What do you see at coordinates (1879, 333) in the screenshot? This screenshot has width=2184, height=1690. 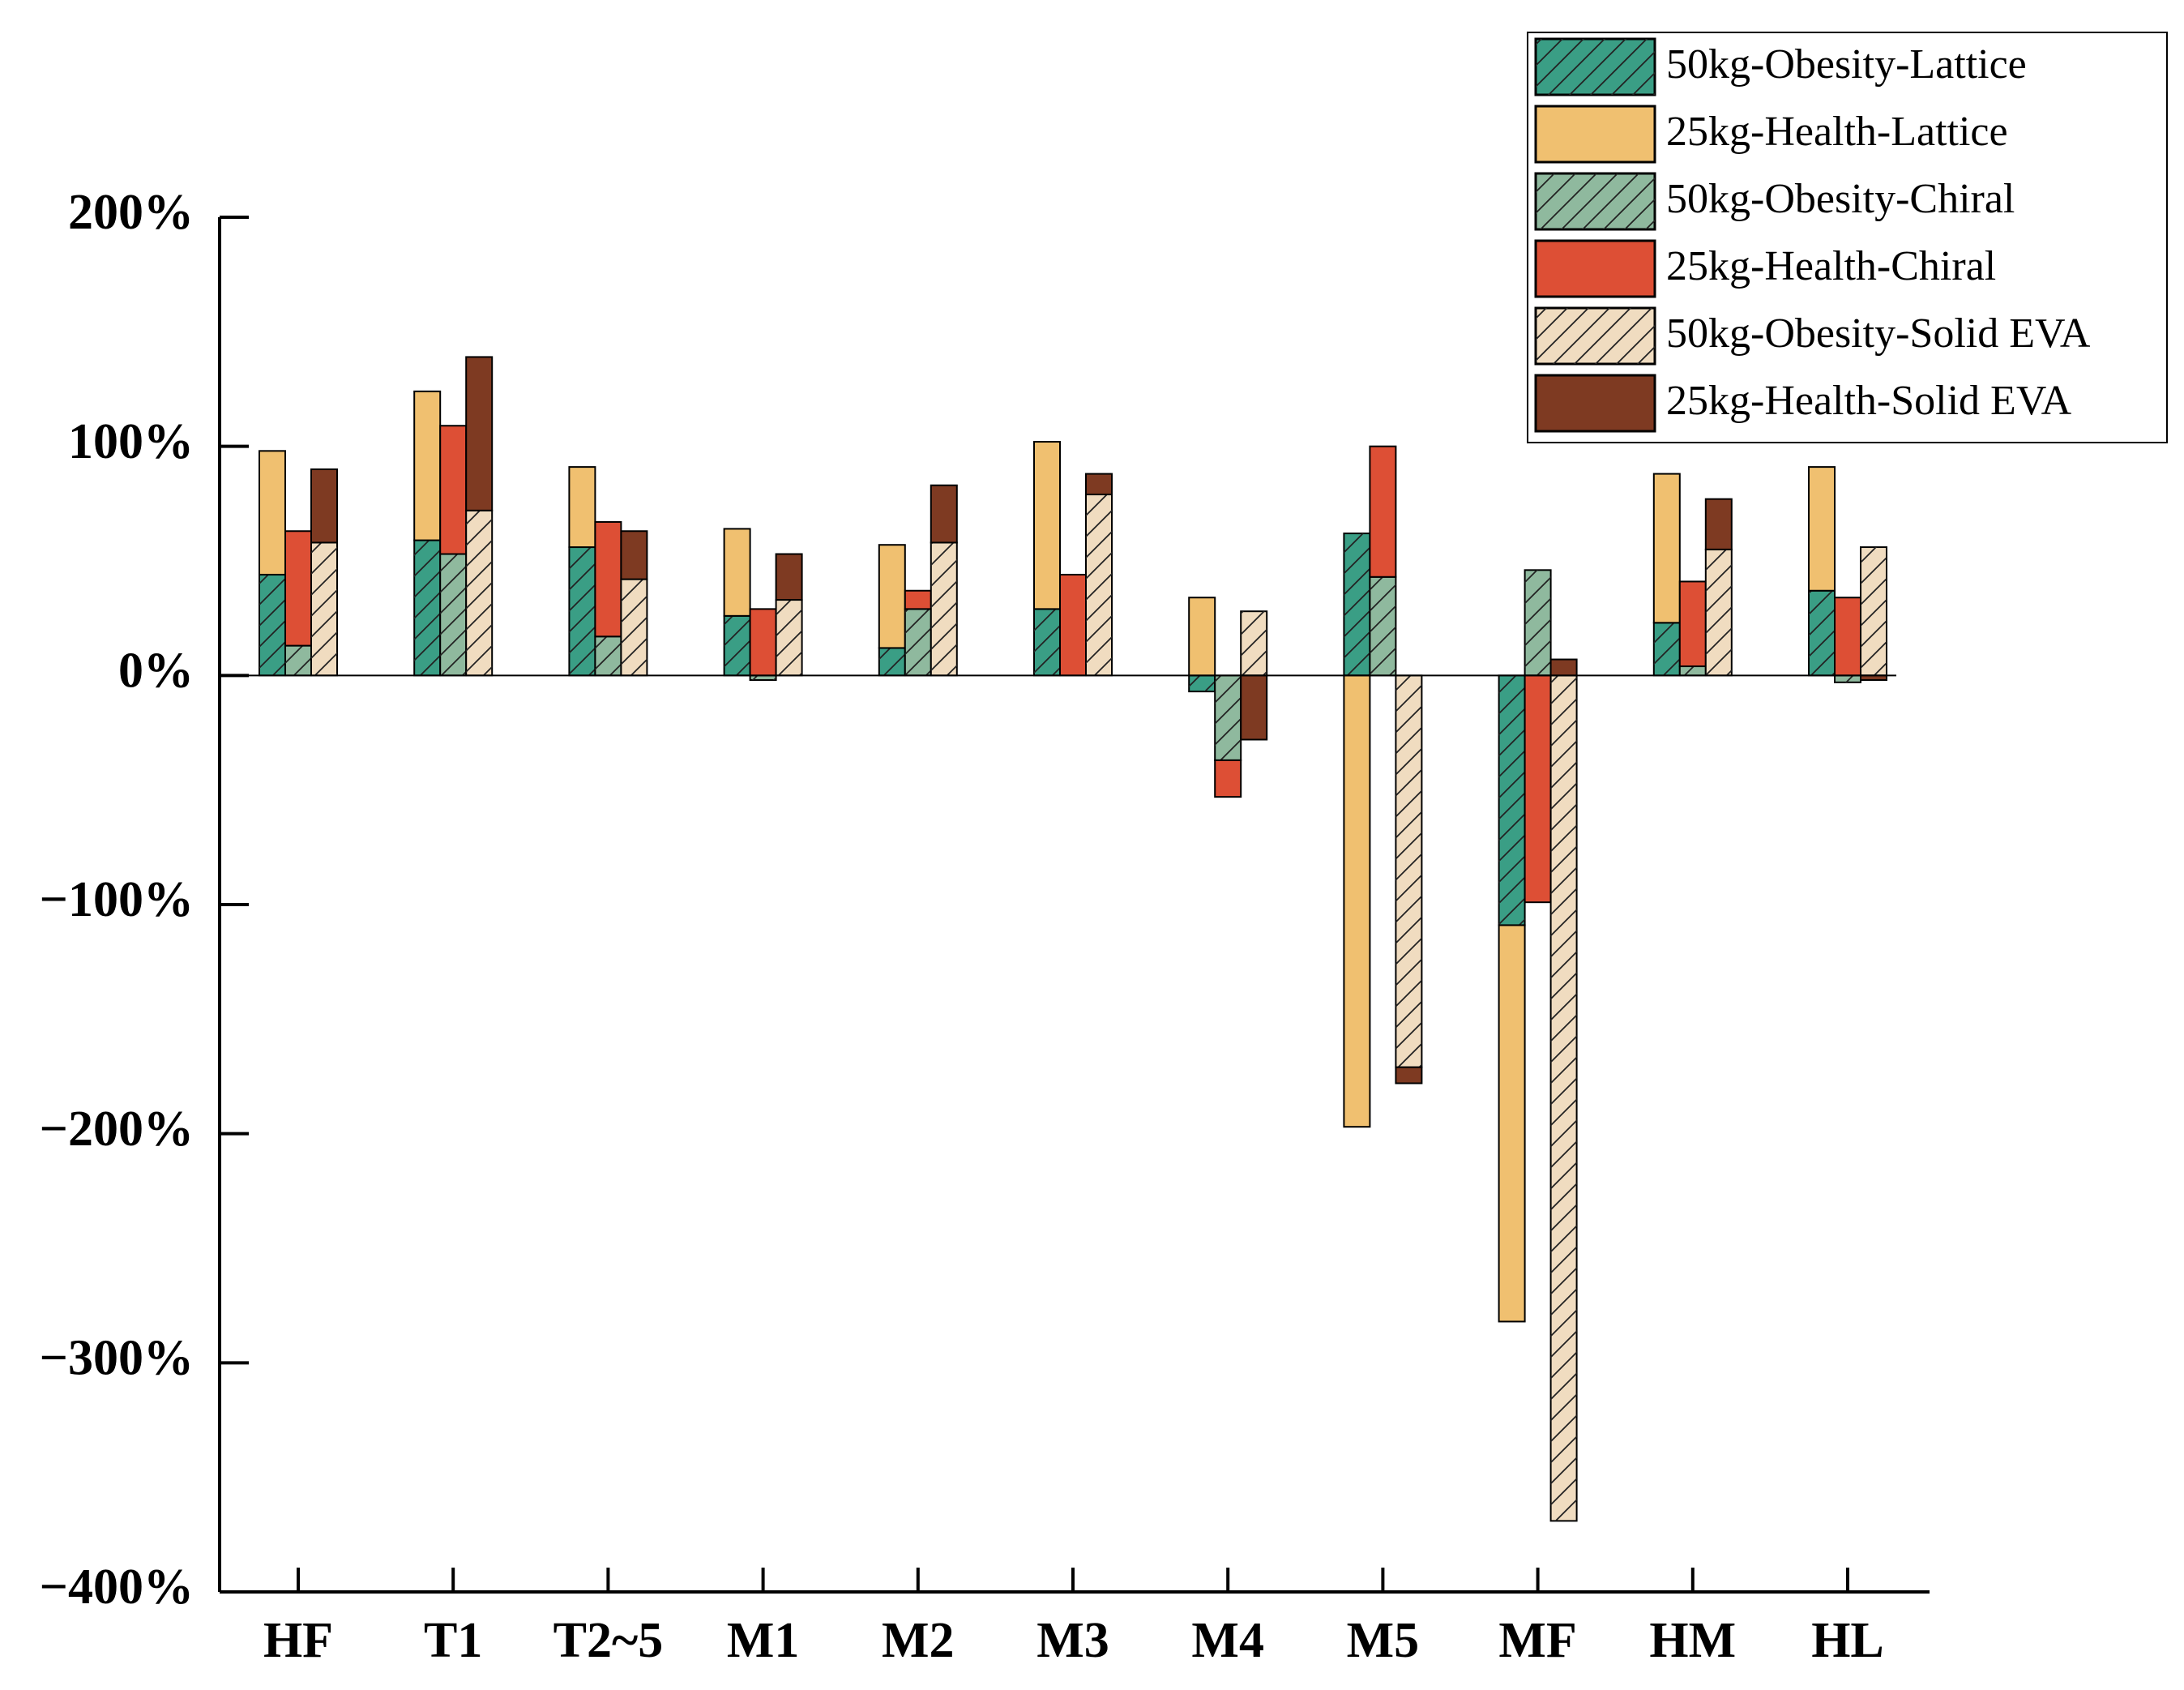 I see `legend-label: 50kg-Obesity-Solid EVA` at bounding box center [1879, 333].